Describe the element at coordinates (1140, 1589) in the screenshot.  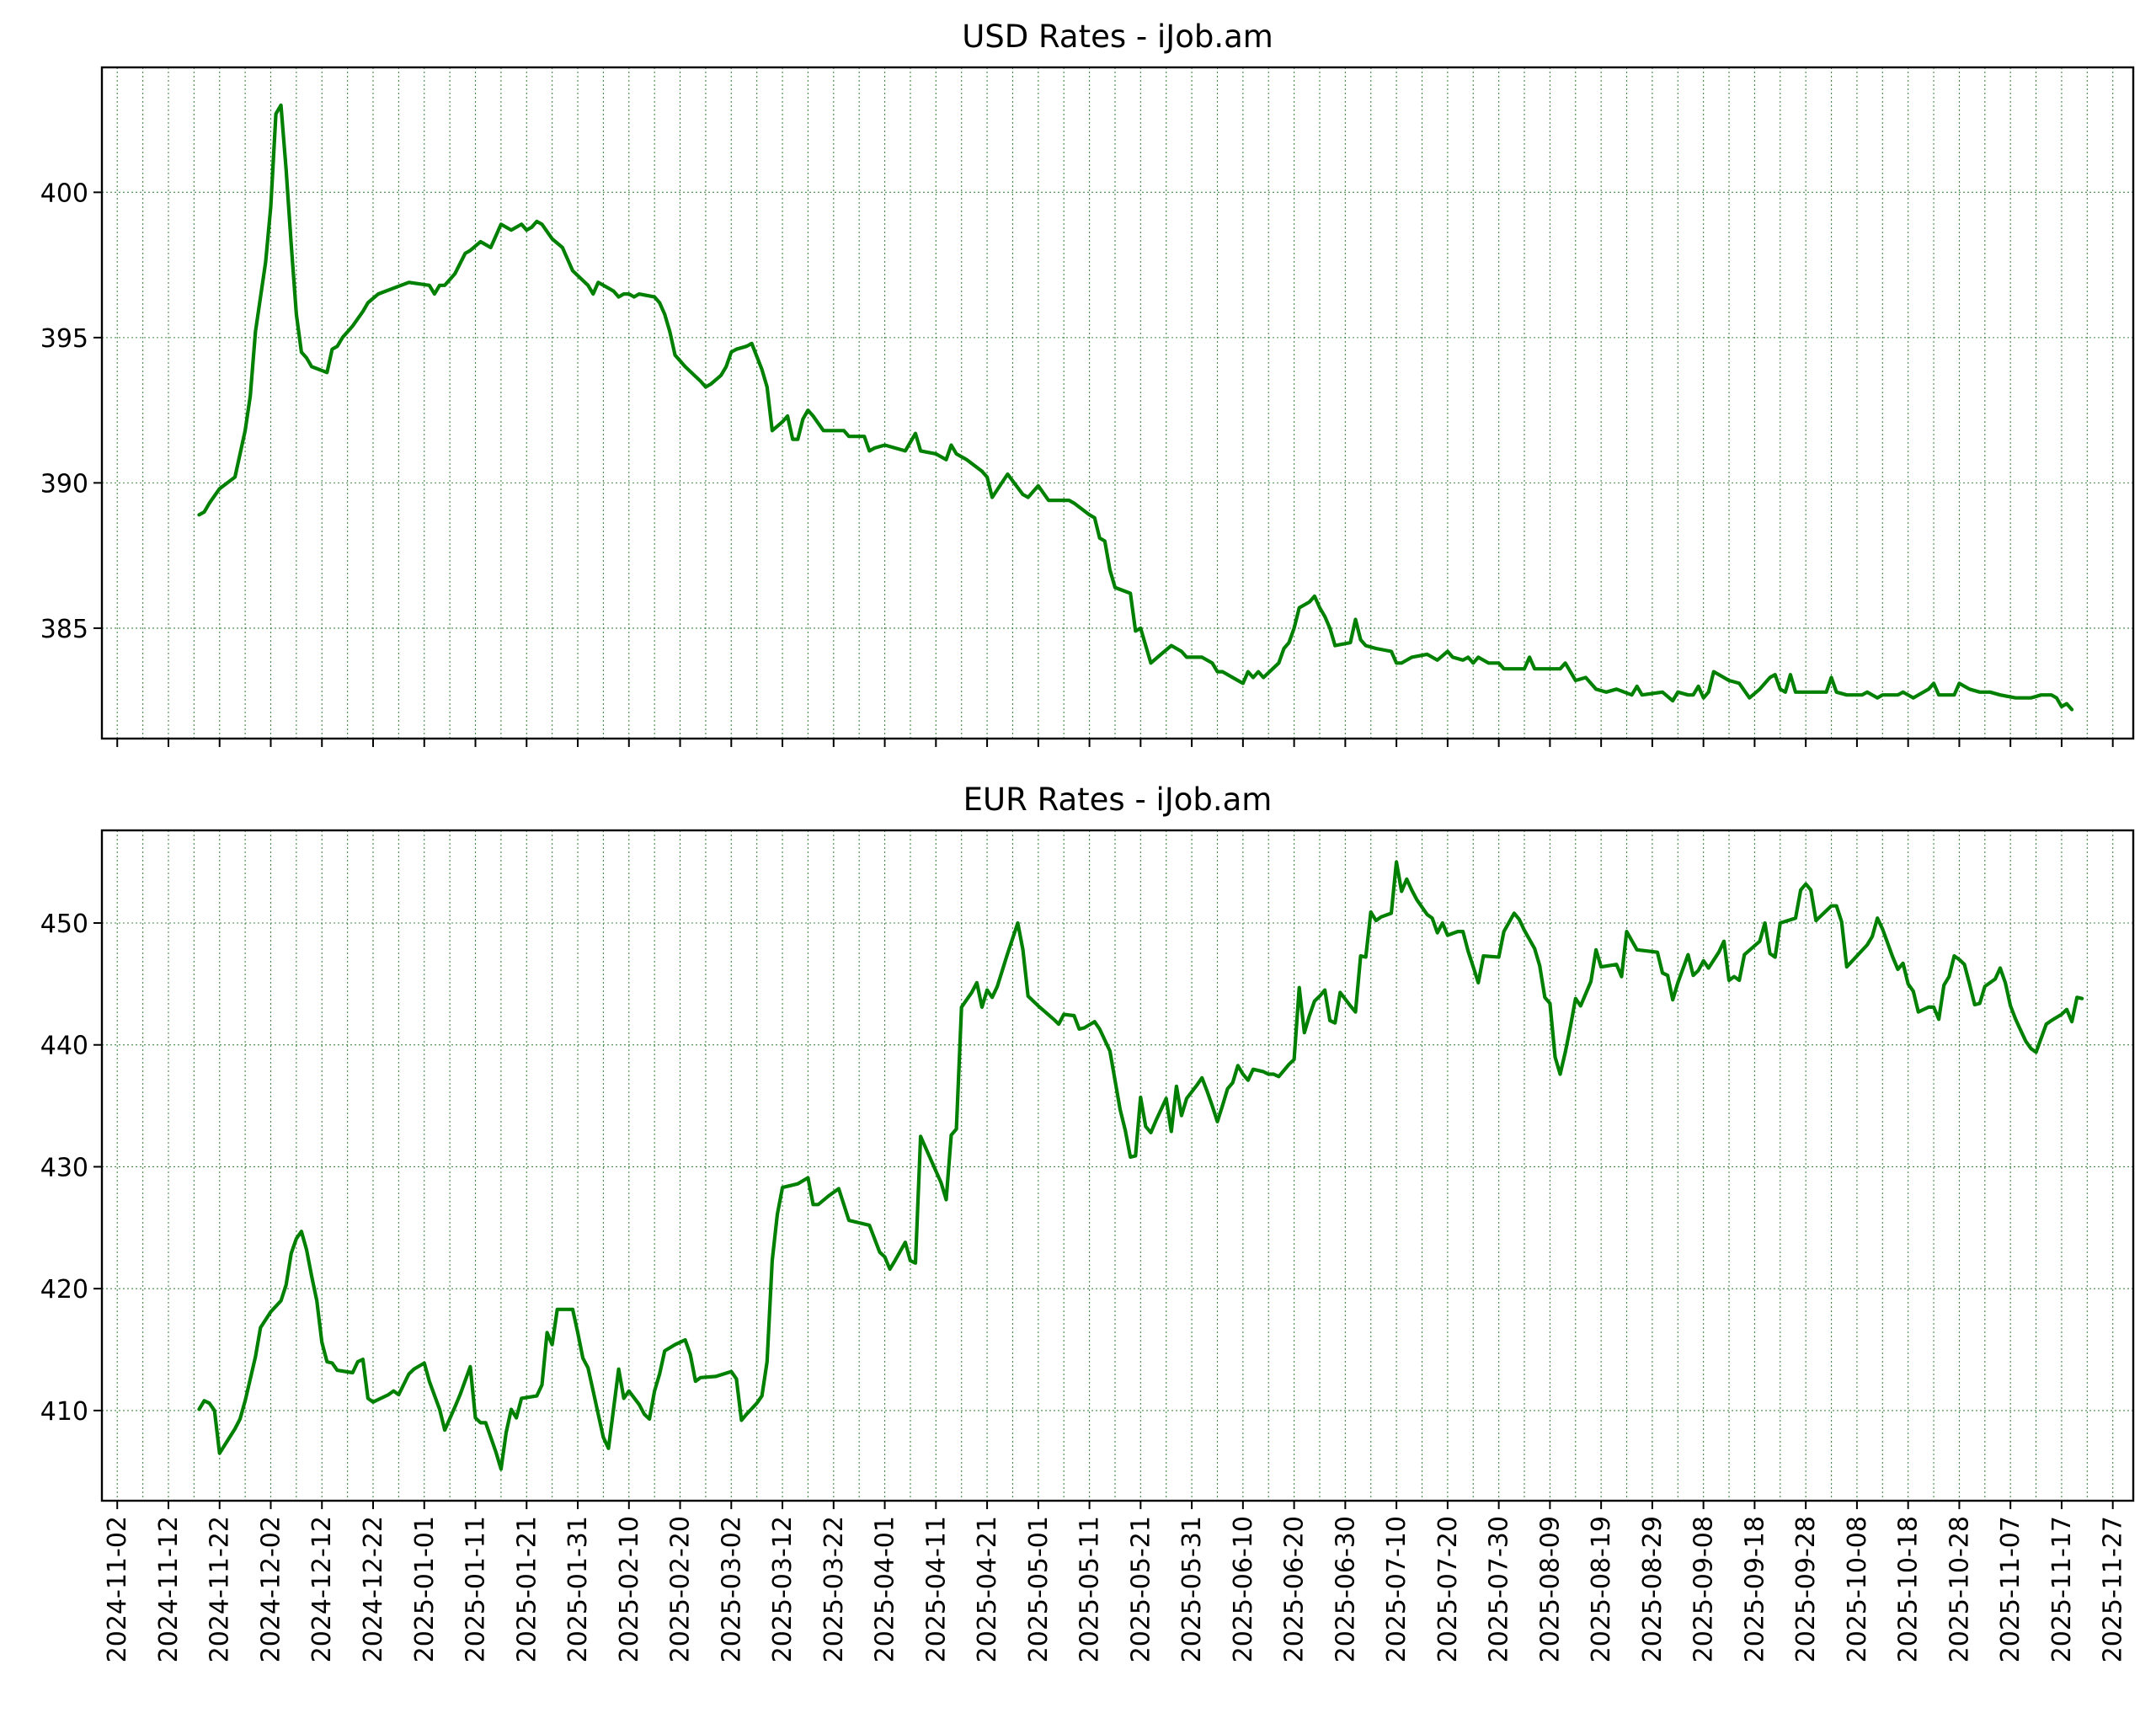
I see `eur-x-tick-label: 2025-05-21` at that location.